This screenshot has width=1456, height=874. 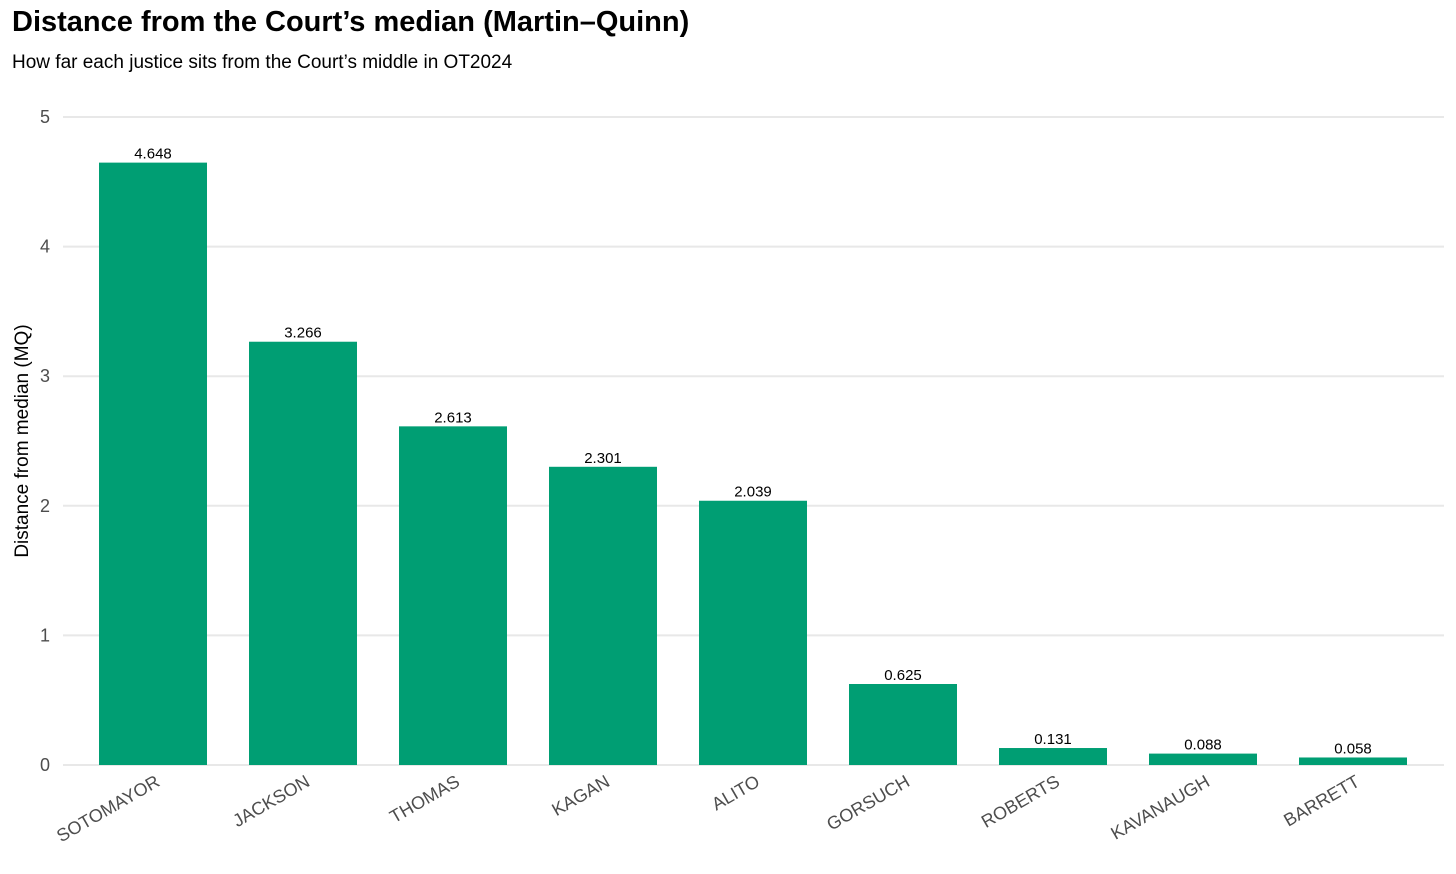 What do you see at coordinates (1203, 745) in the screenshot?
I see `value-label: 0.088` at bounding box center [1203, 745].